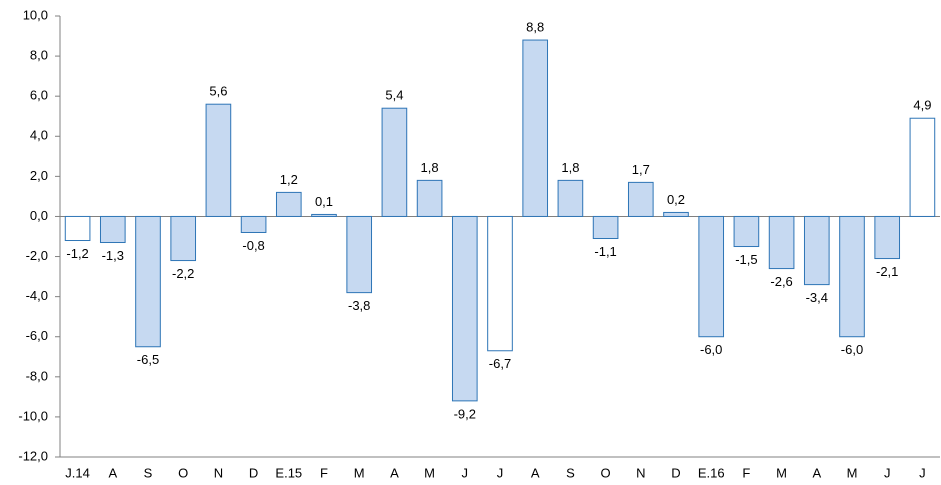 The image size is (941, 485). Describe the element at coordinates (39, 95) in the screenshot. I see `y-tick-label: 6,0` at that location.